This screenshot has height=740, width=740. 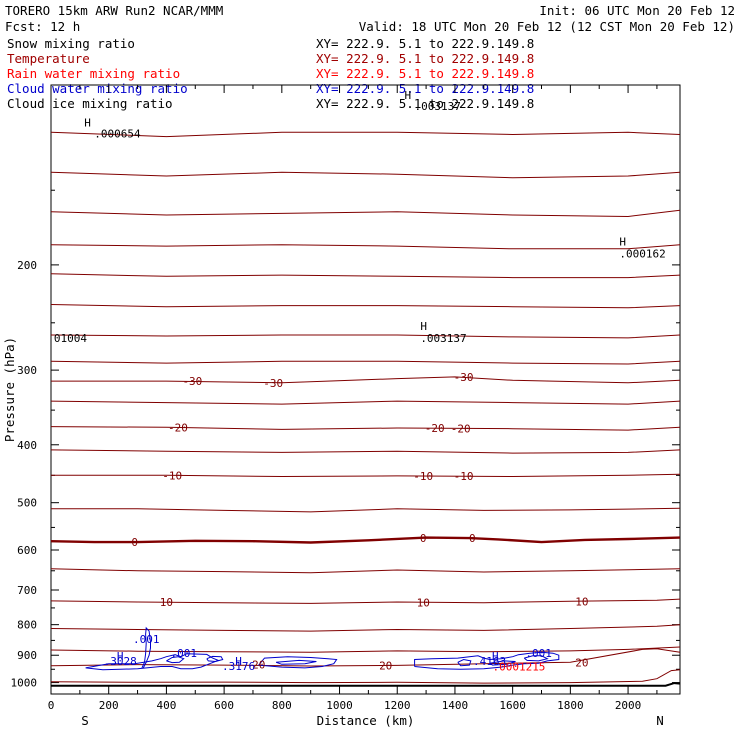 What do you see at coordinates (27, 550) in the screenshot?
I see `y-tick-label: 600` at bounding box center [27, 550].